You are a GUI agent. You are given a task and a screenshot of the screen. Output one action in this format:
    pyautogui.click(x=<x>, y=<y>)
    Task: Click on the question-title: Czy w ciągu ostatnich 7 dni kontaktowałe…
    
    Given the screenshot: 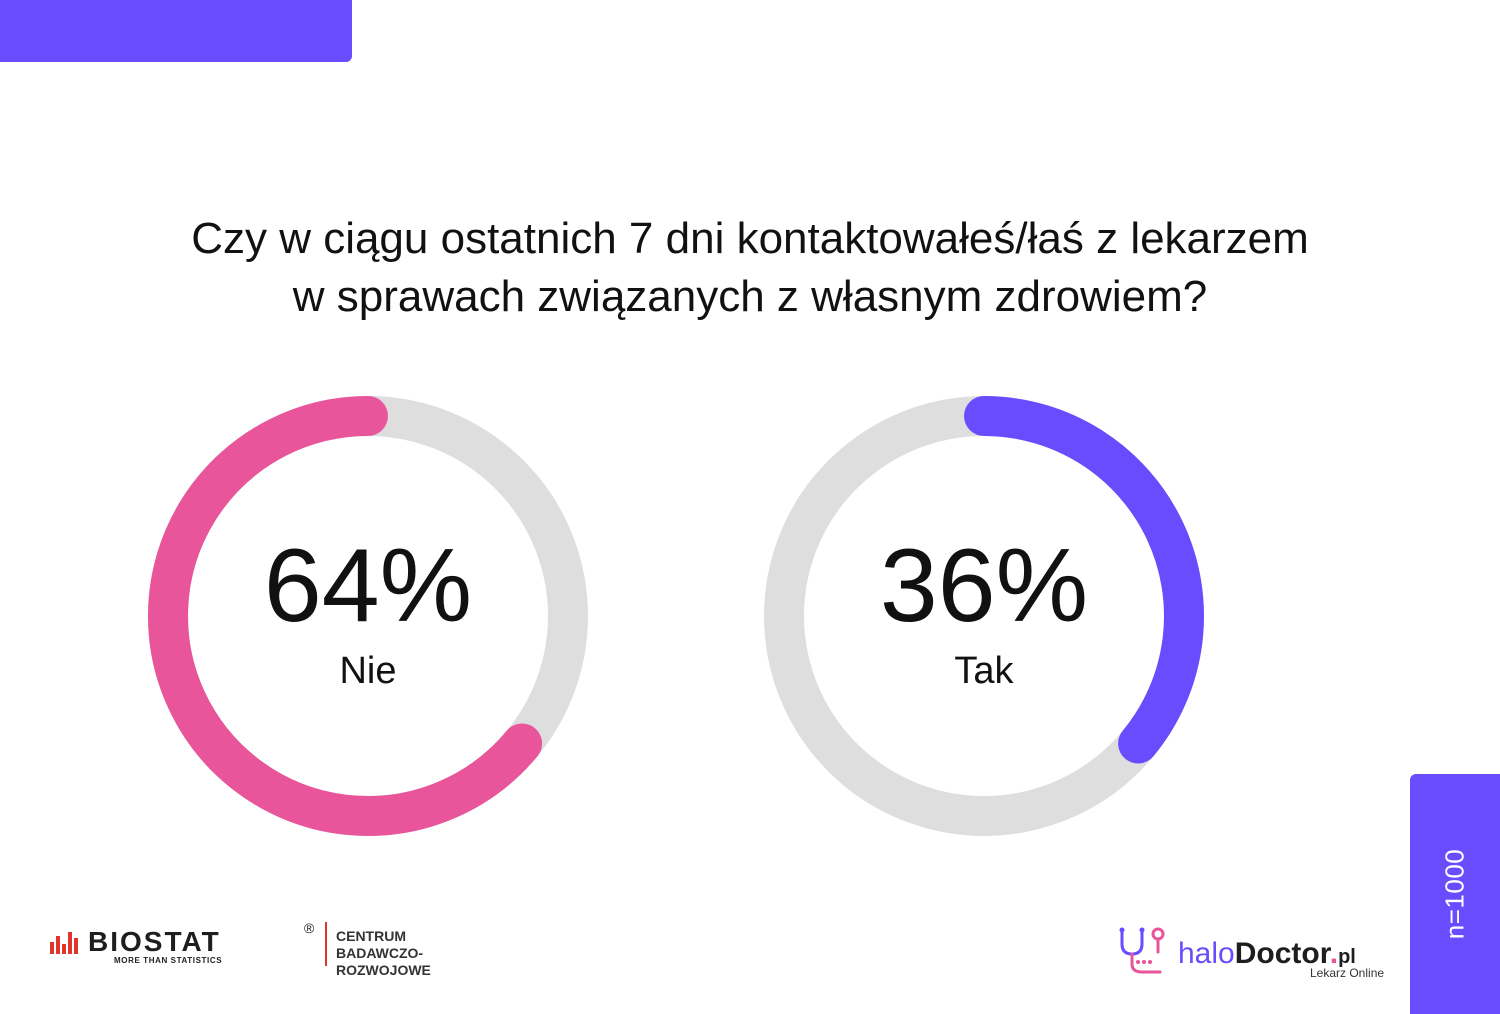 What is the action you would take?
    pyautogui.click(x=750, y=268)
    